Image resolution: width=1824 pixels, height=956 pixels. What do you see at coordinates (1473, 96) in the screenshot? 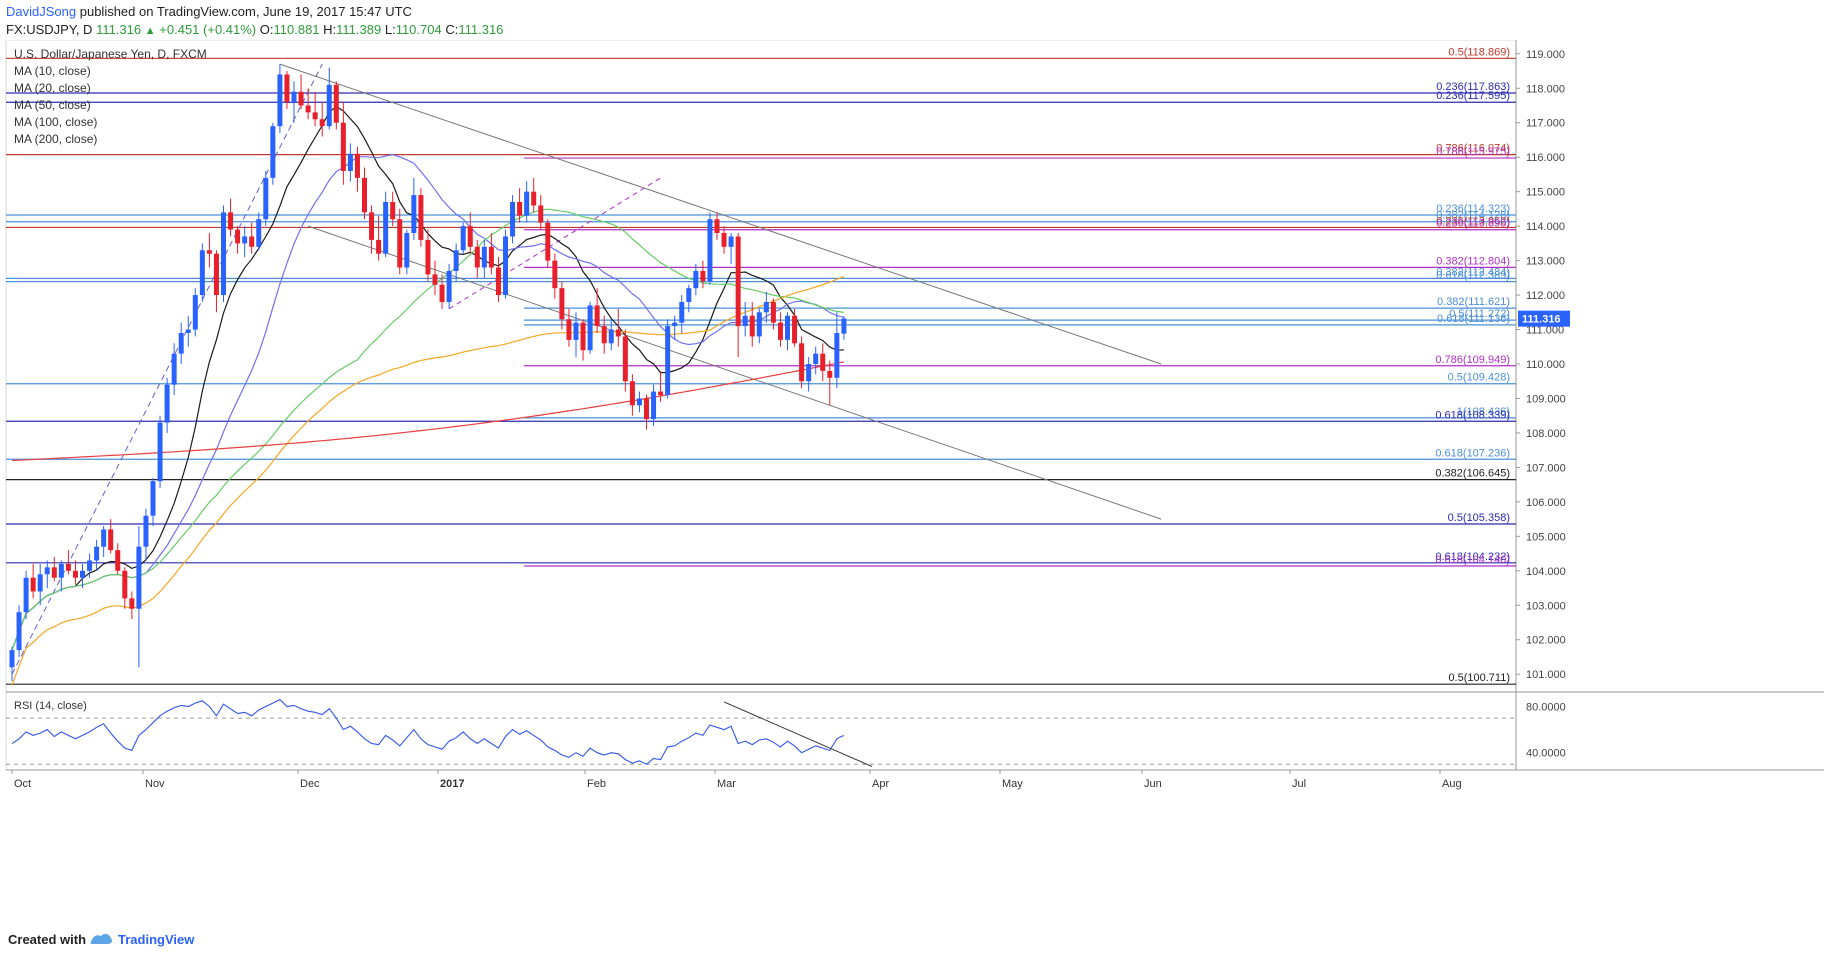
I see `fib-level-label: 0.236(117.595)` at bounding box center [1473, 96].